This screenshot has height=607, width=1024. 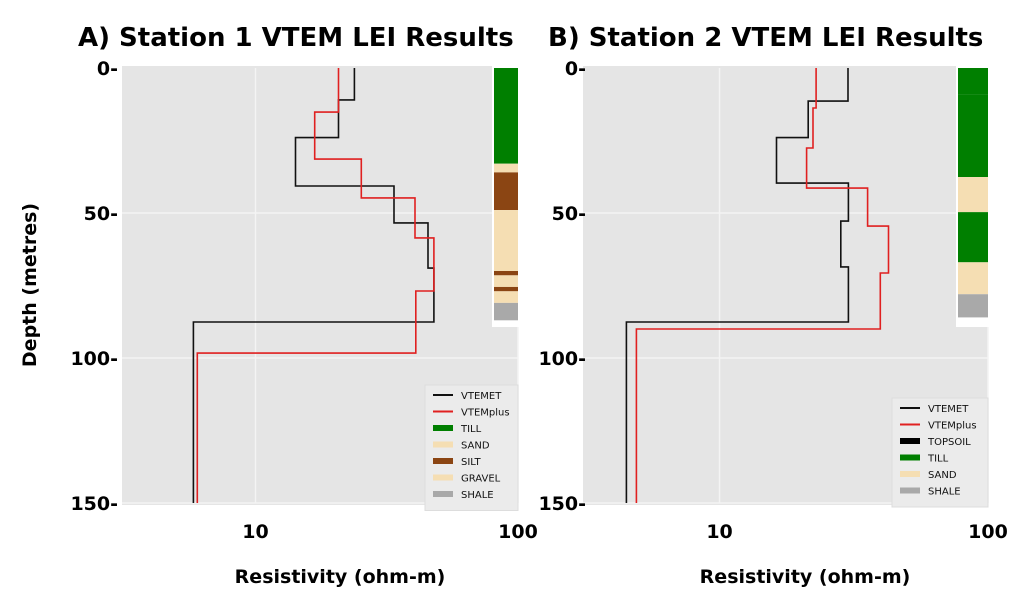 I want to click on legend-label: GRAVEL, so click(x=481, y=479).